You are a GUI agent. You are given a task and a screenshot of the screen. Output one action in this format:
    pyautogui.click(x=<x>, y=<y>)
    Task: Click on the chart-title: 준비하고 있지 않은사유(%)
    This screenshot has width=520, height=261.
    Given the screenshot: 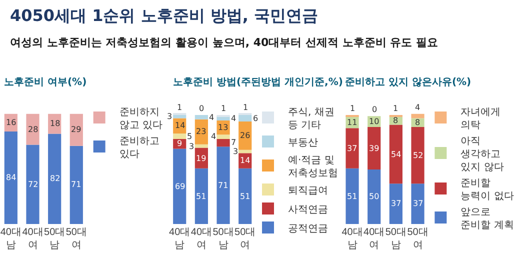 What is the action you would take?
    pyautogui.click(x=408, y=82)
    